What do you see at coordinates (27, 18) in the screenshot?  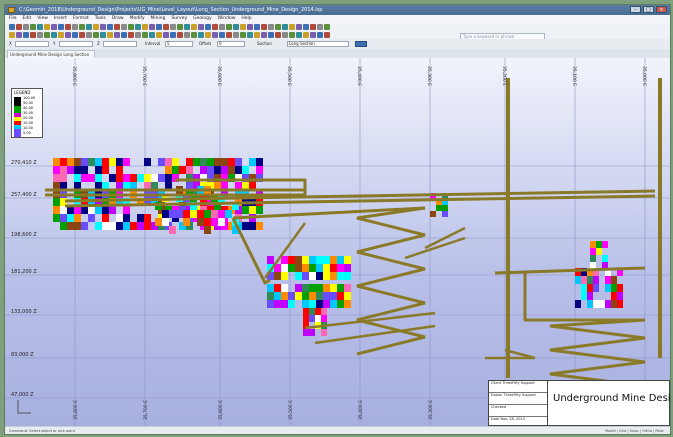 I see `menu-item-edit: Edit` at bounding box center [27, 18].